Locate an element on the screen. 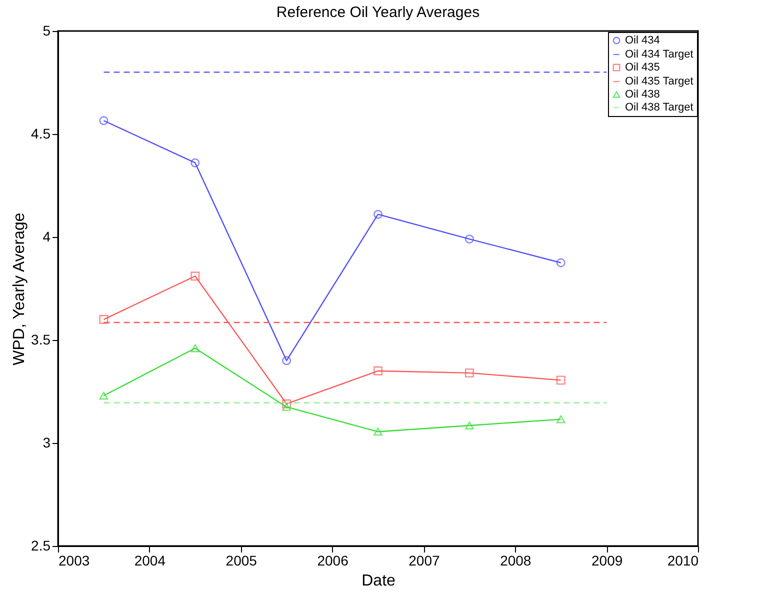 Image resolution: width=759 pixels, height=601 pixels. y-axis-title: WPD, Yearly Average is located at coordinates (19, 289).